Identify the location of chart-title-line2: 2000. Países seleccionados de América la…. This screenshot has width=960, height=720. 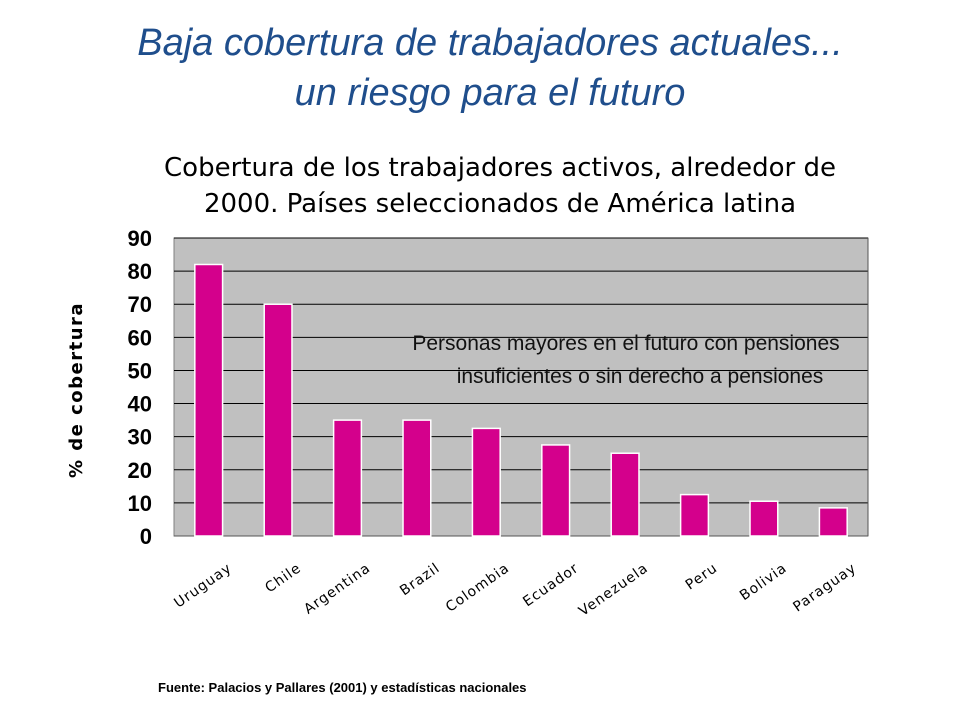
(500, 204).